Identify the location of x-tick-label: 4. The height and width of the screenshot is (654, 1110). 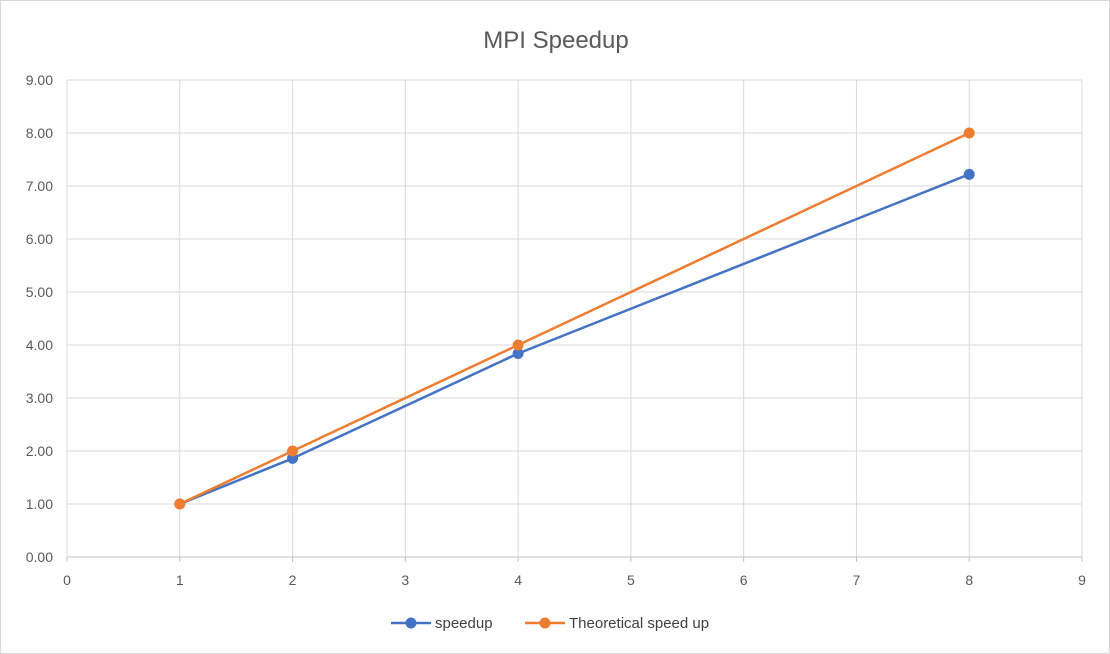
(518, 580).